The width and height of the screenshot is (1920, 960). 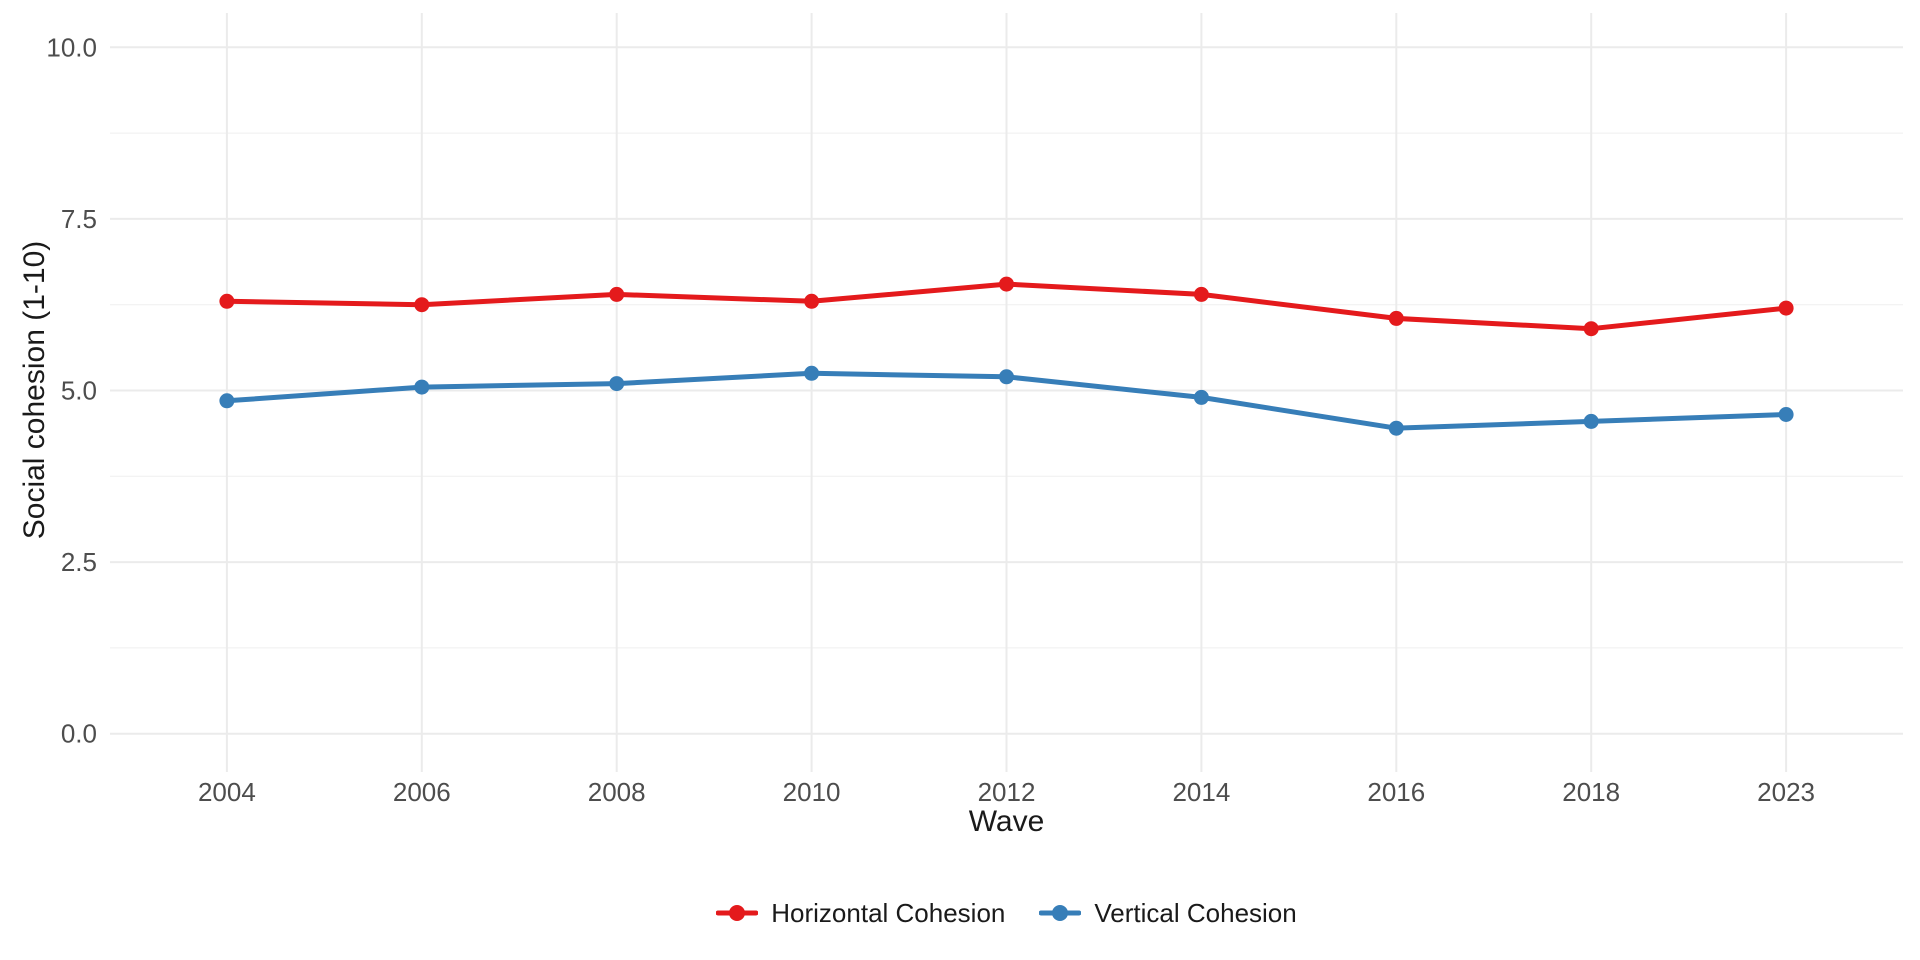 What do you see at coordinates (422, 305) in the screenshot?
I see `data-point-horizontal-cohesion-2006` at bounding box center [422, 305].